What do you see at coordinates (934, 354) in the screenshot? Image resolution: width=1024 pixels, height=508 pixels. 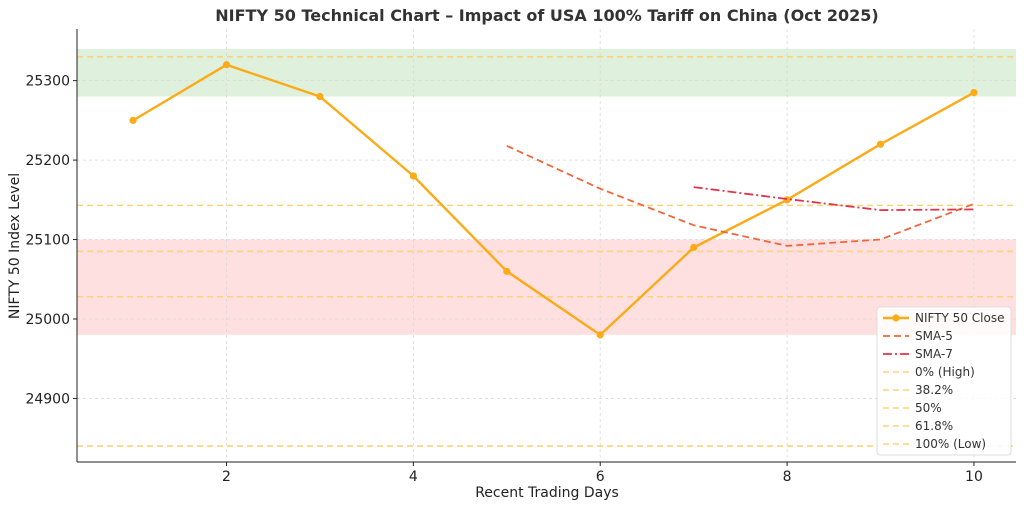 I see `legend-entry: SMA-7` at bounding box center [934, 354].